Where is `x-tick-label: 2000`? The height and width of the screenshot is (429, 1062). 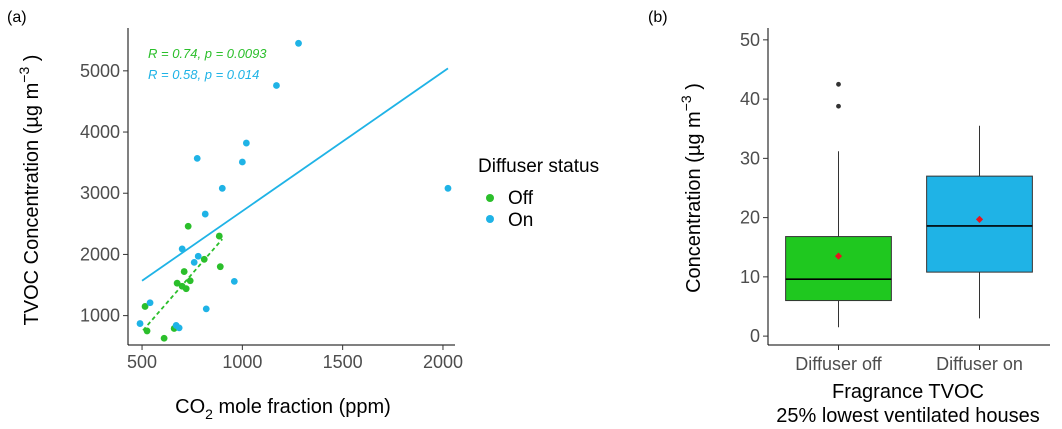 x-tick-label: 2000 is located at coordinates (443, 362).